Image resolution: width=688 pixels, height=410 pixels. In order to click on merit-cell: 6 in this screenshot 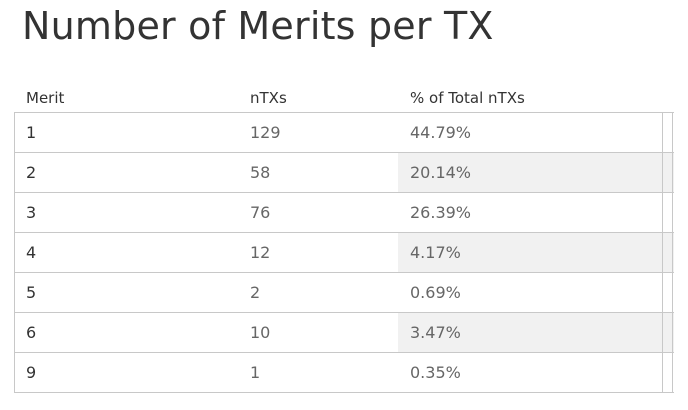, I will do `click(31, 332)`.